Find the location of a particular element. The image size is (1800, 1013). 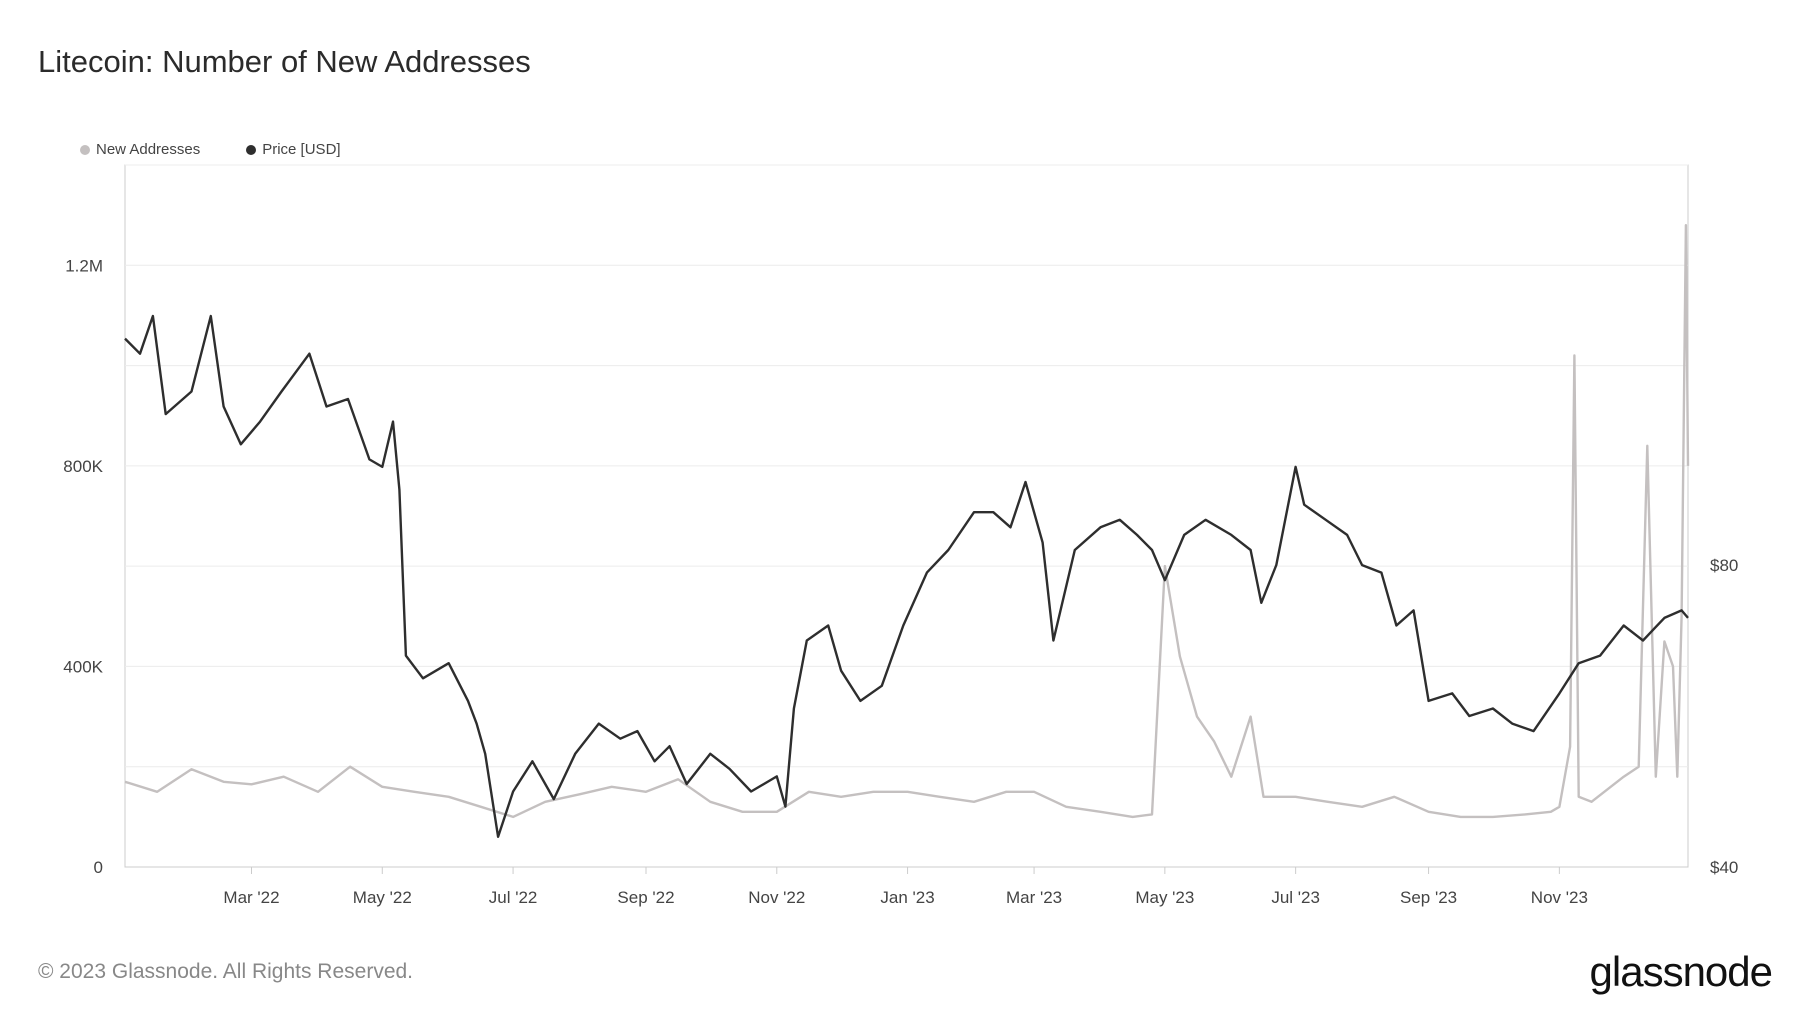

y-left-tick-label: 800K is located at coordinates (83, 466).